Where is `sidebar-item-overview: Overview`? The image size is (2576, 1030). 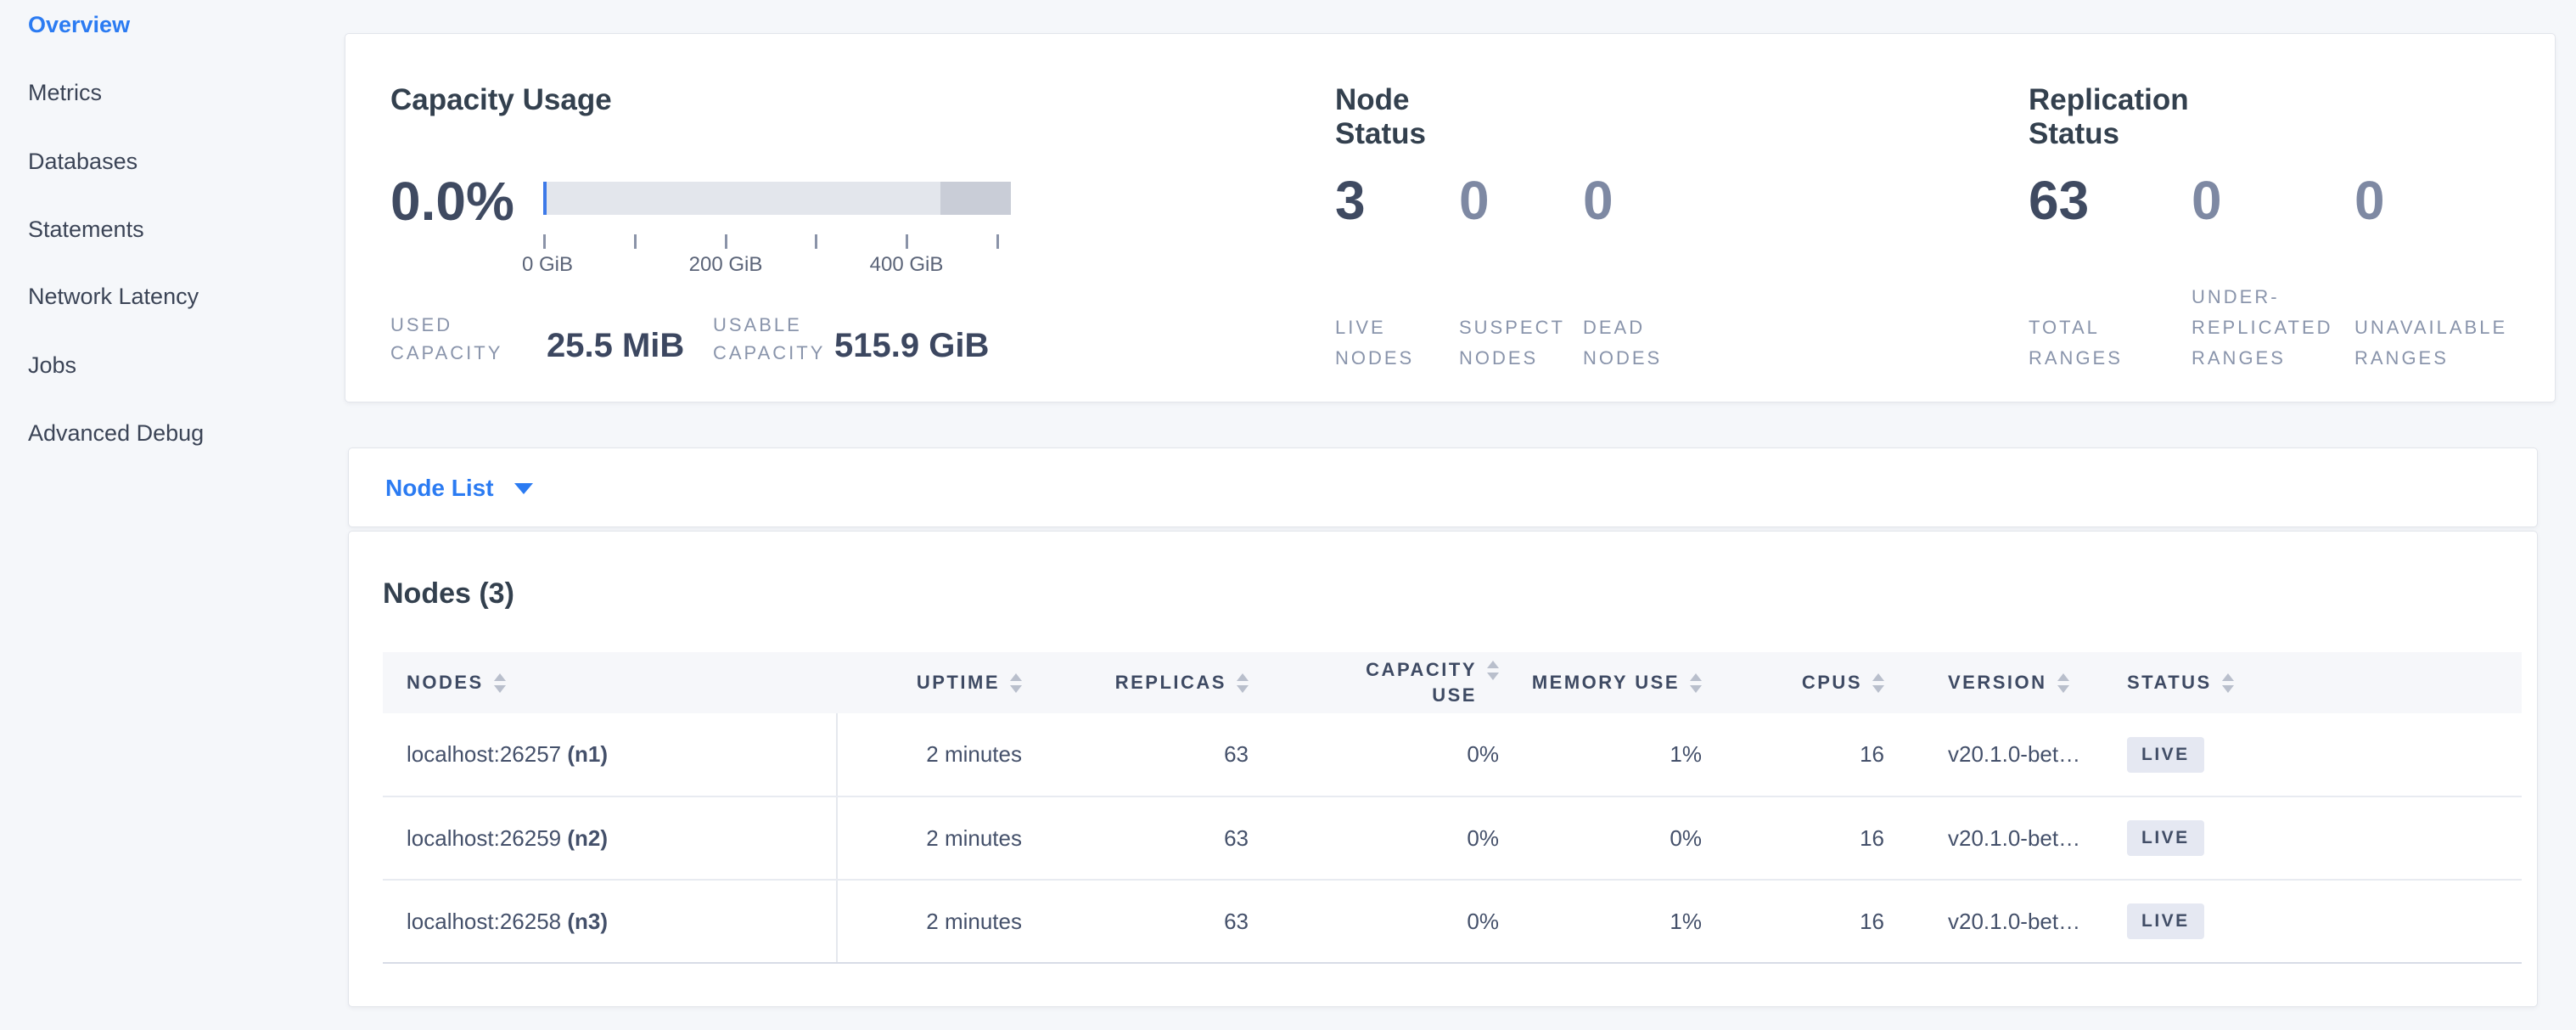
sidebar-item-overview: Overview is located at coordinates (79, 24).